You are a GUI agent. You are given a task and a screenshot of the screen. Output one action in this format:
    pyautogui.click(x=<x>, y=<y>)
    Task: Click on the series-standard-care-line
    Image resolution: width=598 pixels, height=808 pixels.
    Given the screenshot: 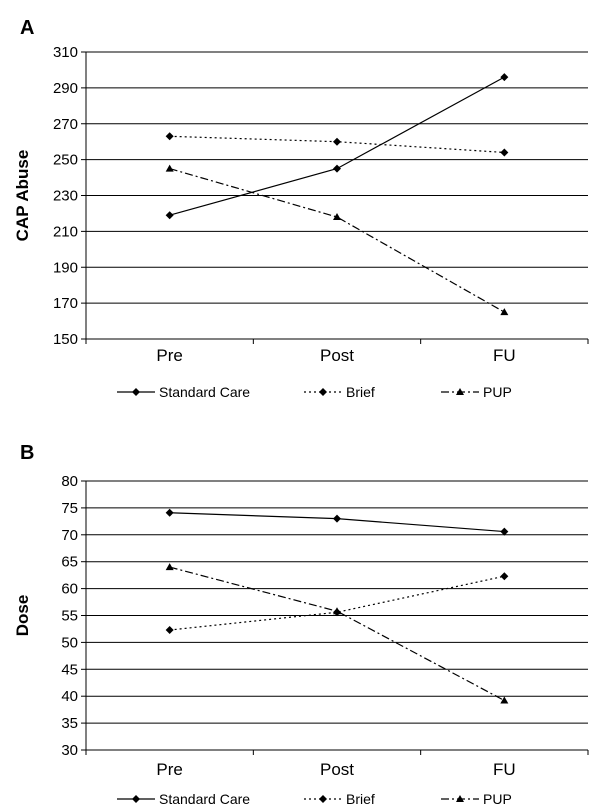 What is the action you would take?
    pyautogui.click(x=337, y=146)
    